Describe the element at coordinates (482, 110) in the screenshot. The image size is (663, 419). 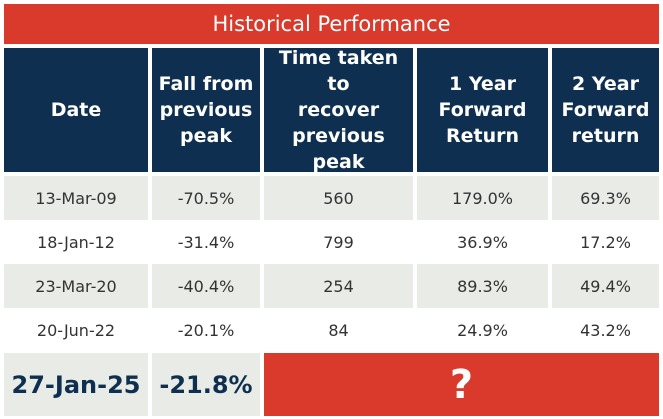
I see `header-1-year-return: 1 Year Forward Return` at that location.